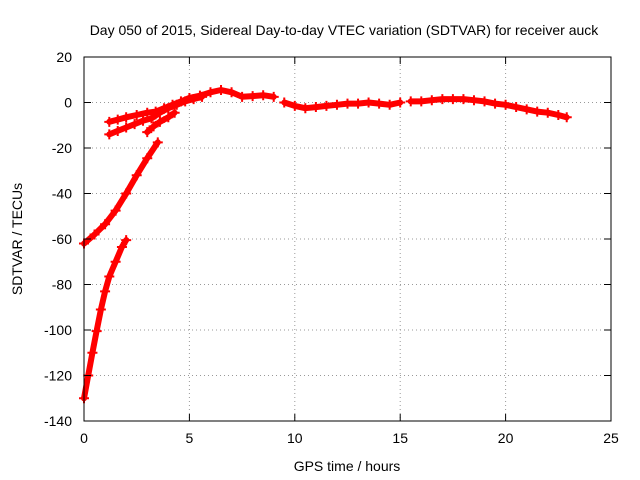 This screenshot has height=480, width=640. Describe the element at coordinates (62, 285) in the screenshot. I see `y-tick-label-3: -80` at that location.